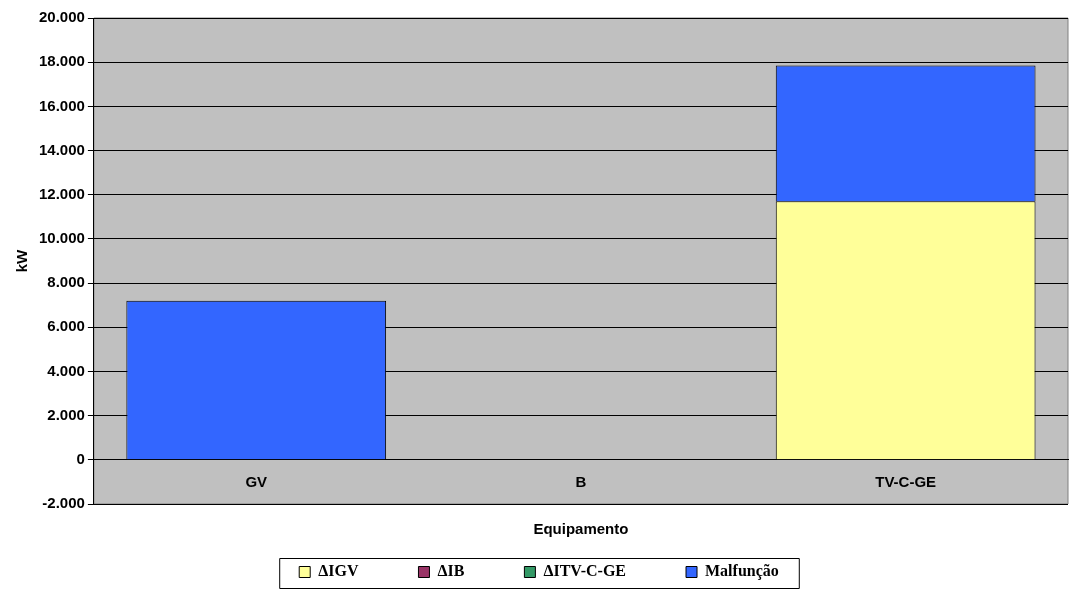 The width and height of the screenshot is (1070, 590). I want to click on y-tick-label: 8.000, so click(66, 282).